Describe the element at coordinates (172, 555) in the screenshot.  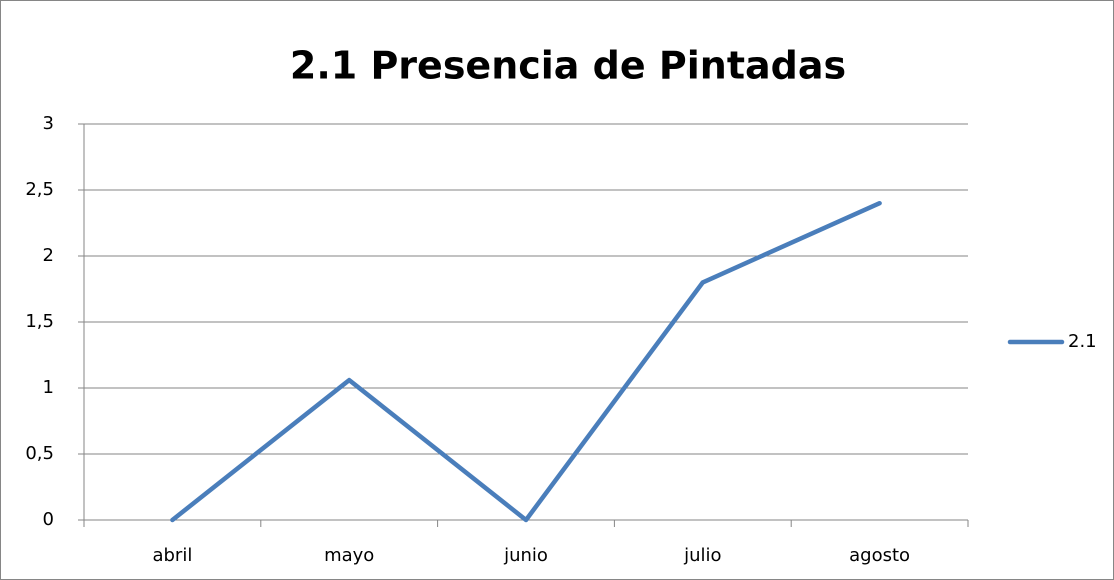
I see `x-tick-label: abril` at that location.